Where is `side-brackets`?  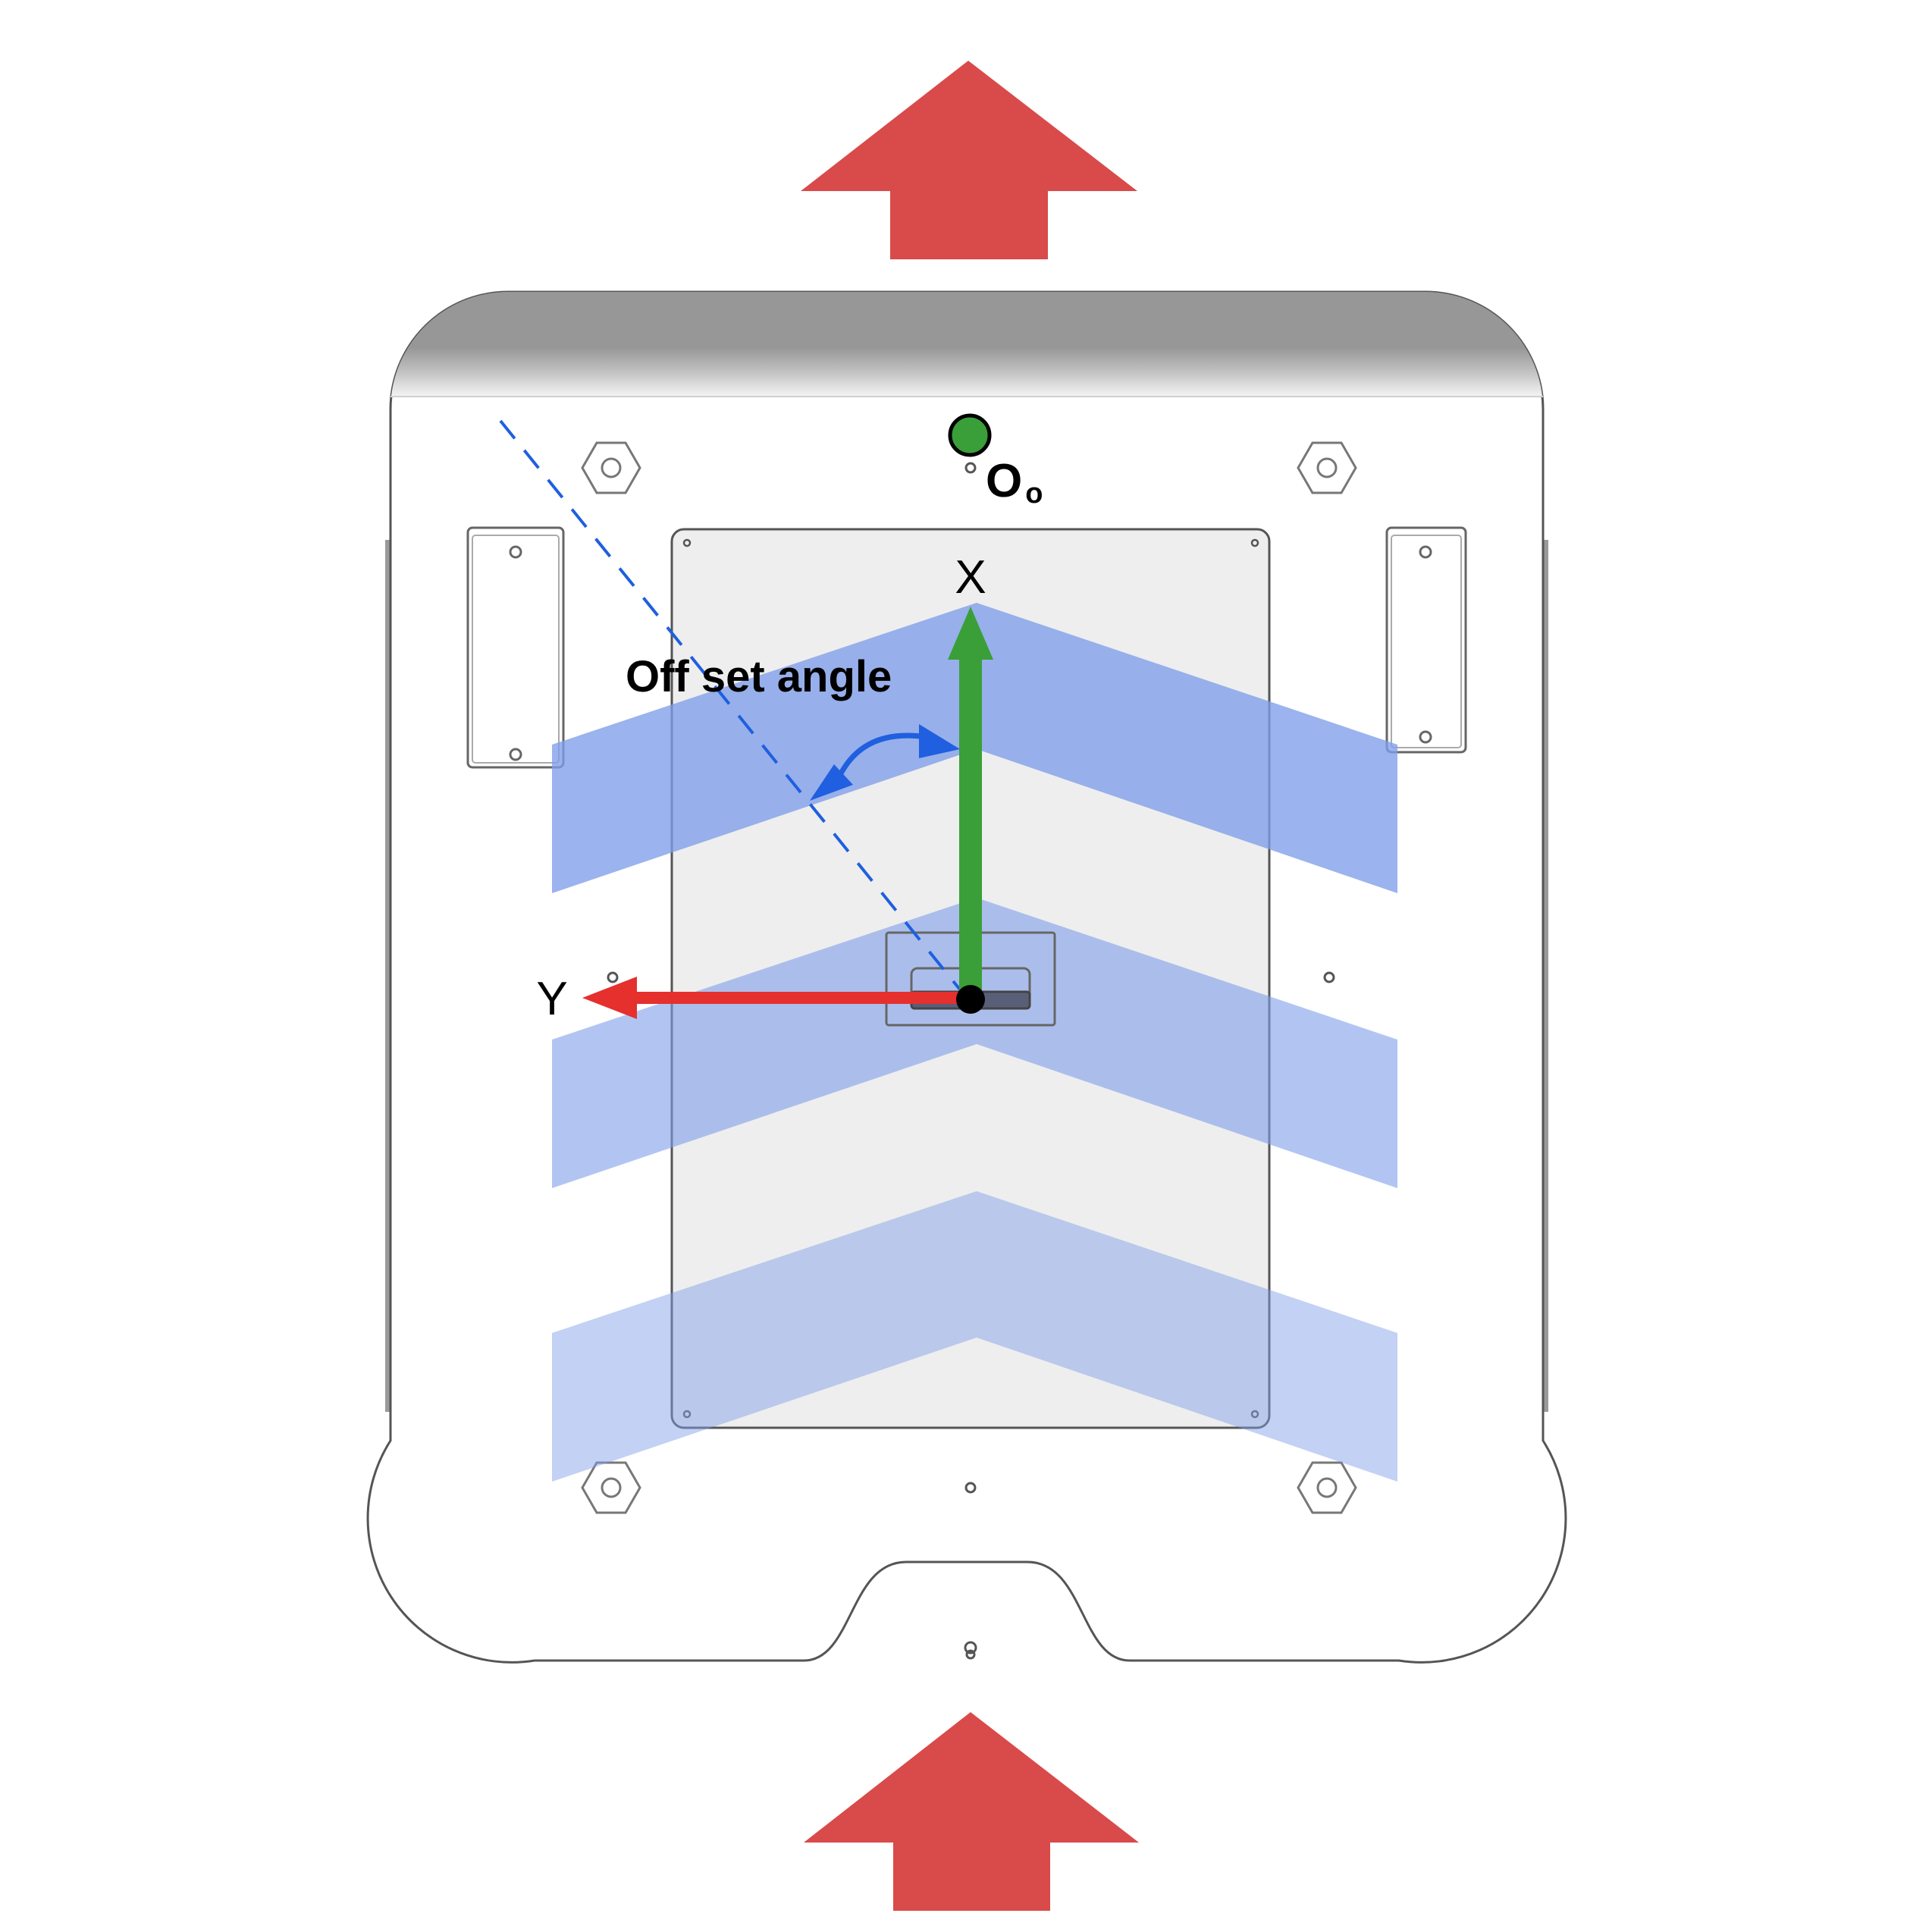 side-brackets is located at coordinates (967, 647).